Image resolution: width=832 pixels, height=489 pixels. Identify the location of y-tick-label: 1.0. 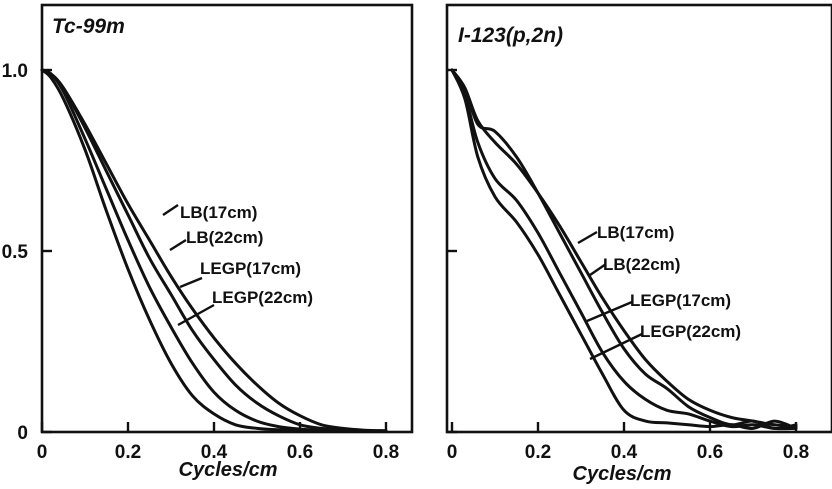
(15, 71).